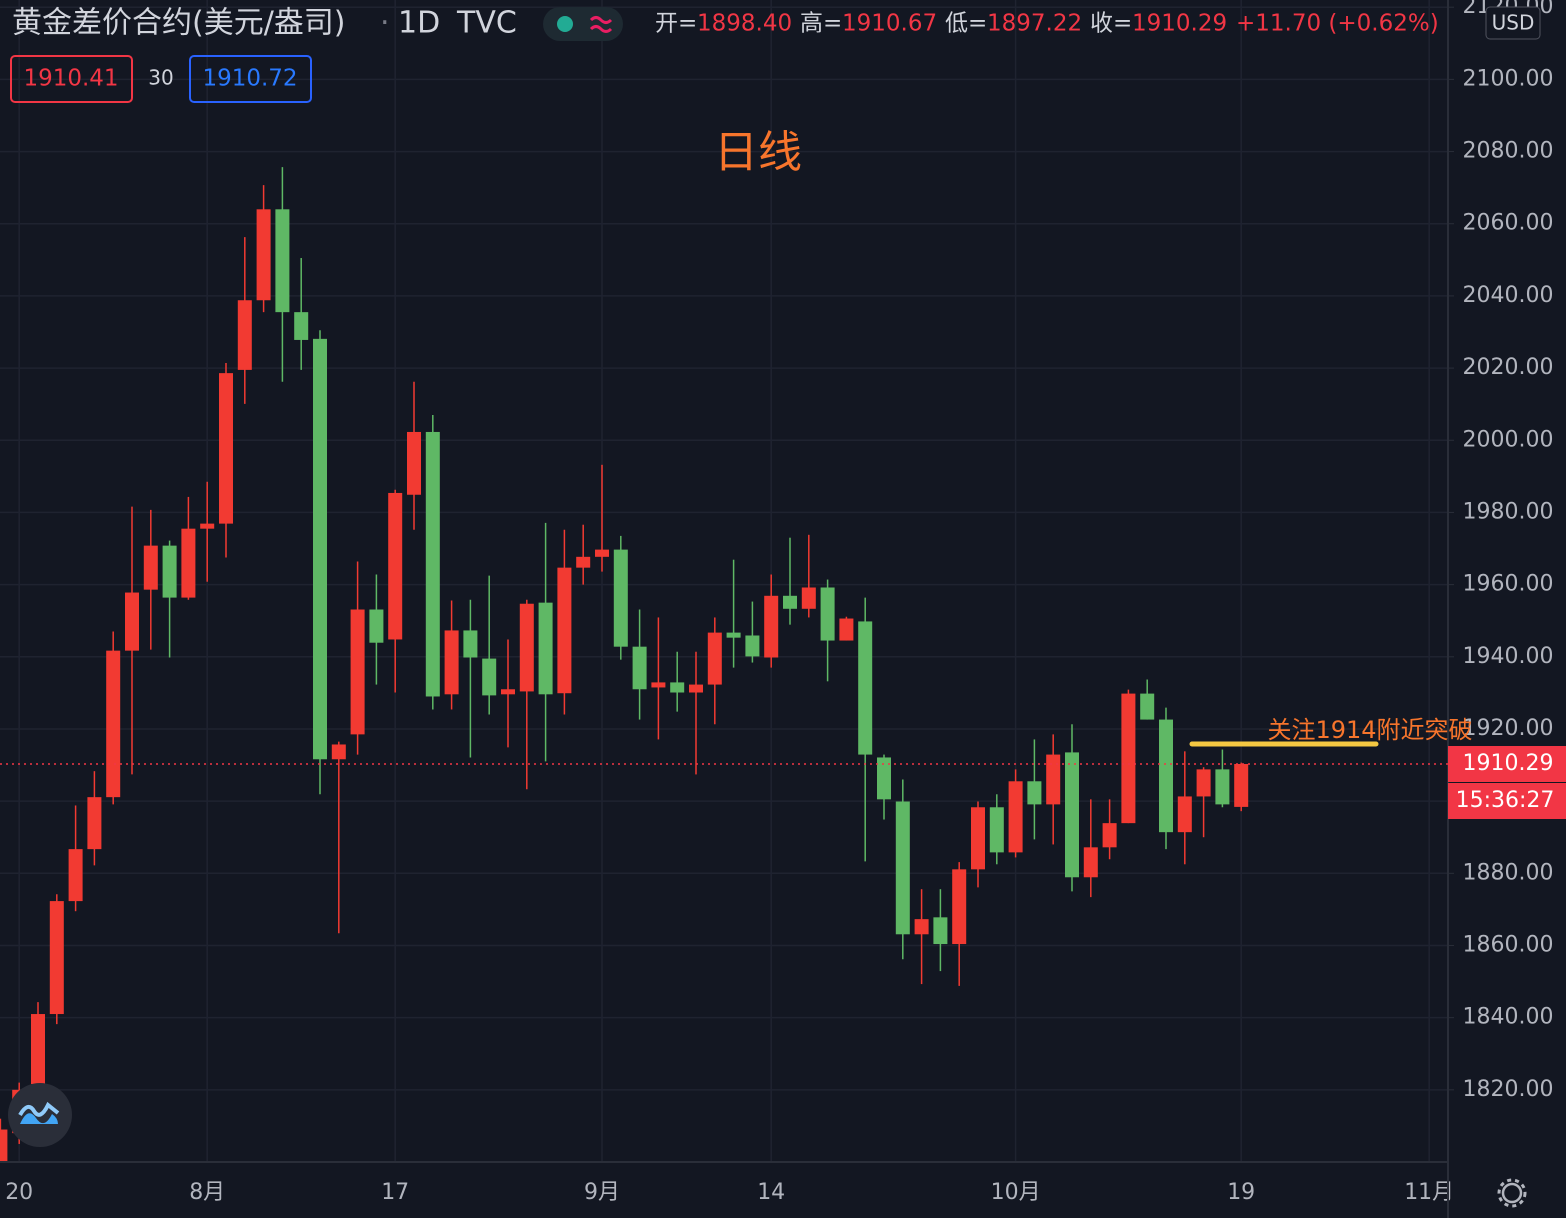 The height and width of the screenshot is (1218, 1566). Describe the element at coordinates (1508, 151) in the screenshot. I see `y-tick-label: 2080.00` at that location.